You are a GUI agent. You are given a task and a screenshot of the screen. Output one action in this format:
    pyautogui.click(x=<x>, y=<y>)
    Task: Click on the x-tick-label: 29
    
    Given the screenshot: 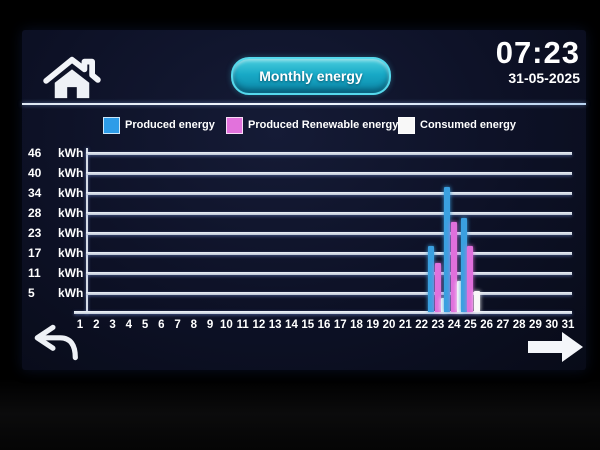 What is the action you would take?
    pyautogui.click(x=535, y=325)
    